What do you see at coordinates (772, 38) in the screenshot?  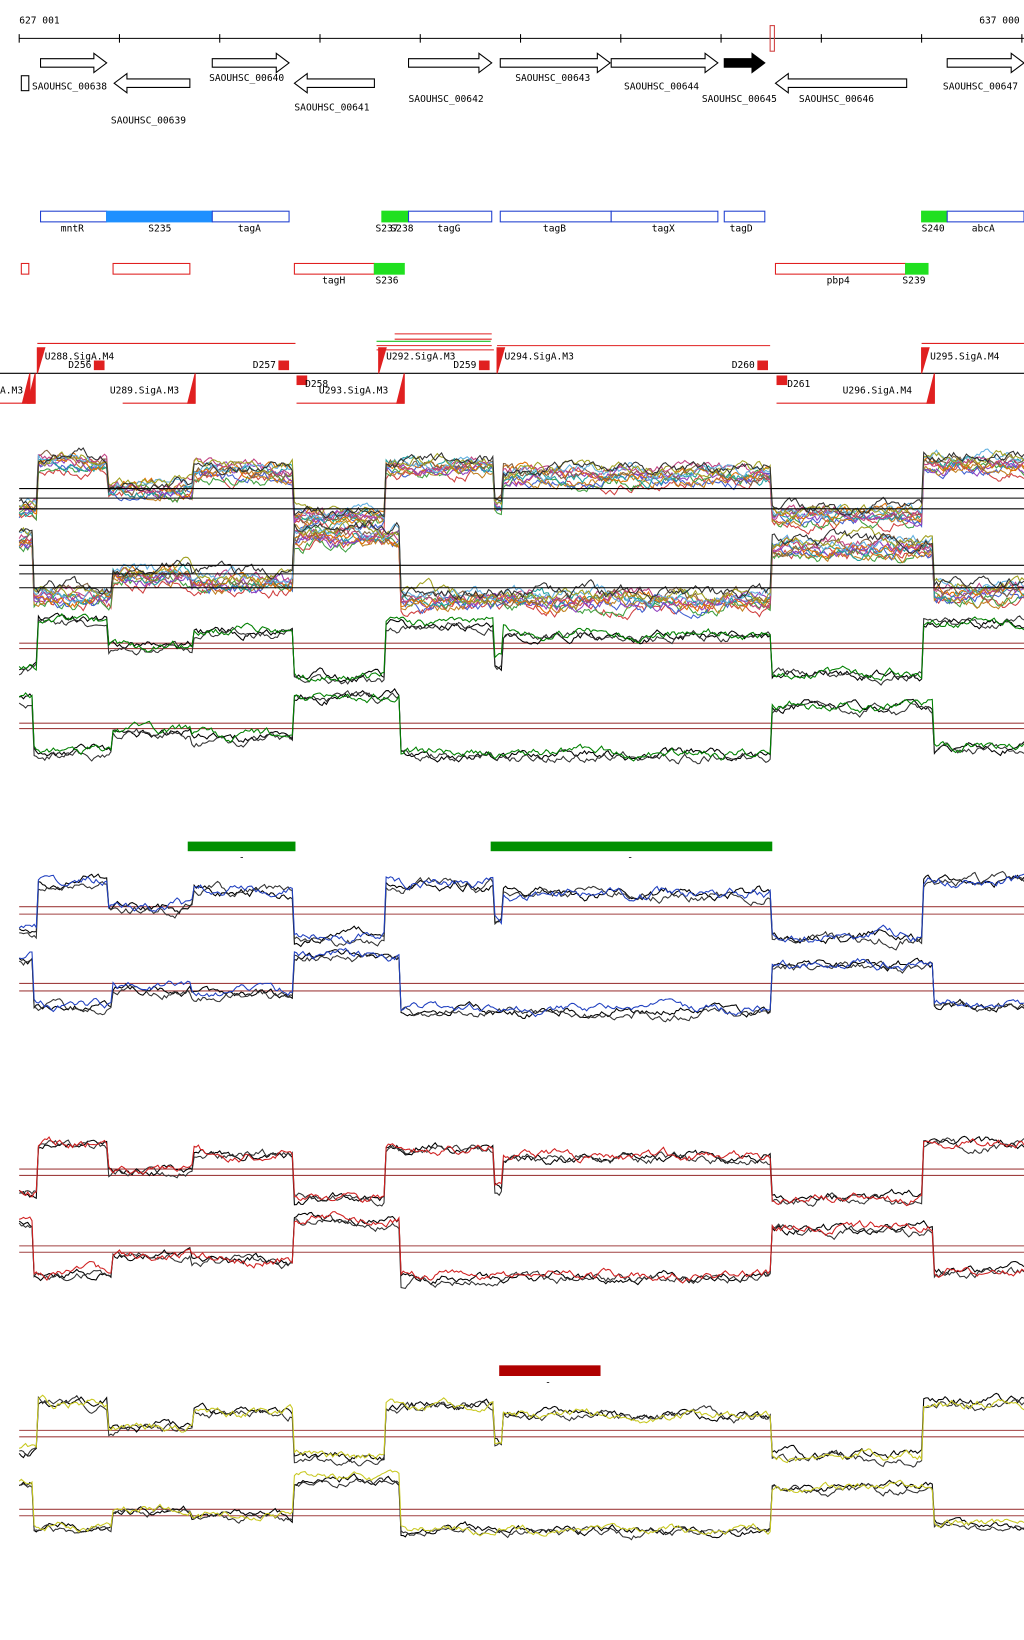 I see `position-marker` at bounding box center [772, 38].